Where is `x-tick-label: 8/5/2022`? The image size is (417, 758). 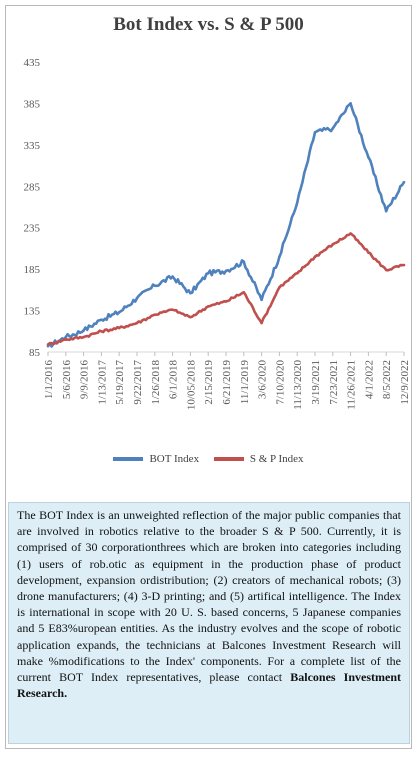 x-tick-label: 8/5/2022 is located at coordinates (387, 379).